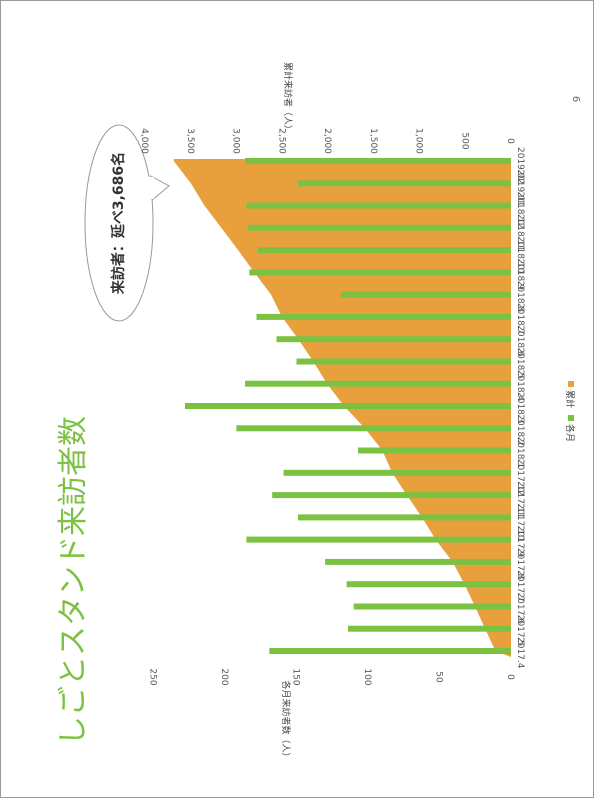 The height and width of the screenshot is (799, 594). Describe the element at coordinates (190, 141) in the screenshot. I see `right-tick-label: 3,500` at that location.